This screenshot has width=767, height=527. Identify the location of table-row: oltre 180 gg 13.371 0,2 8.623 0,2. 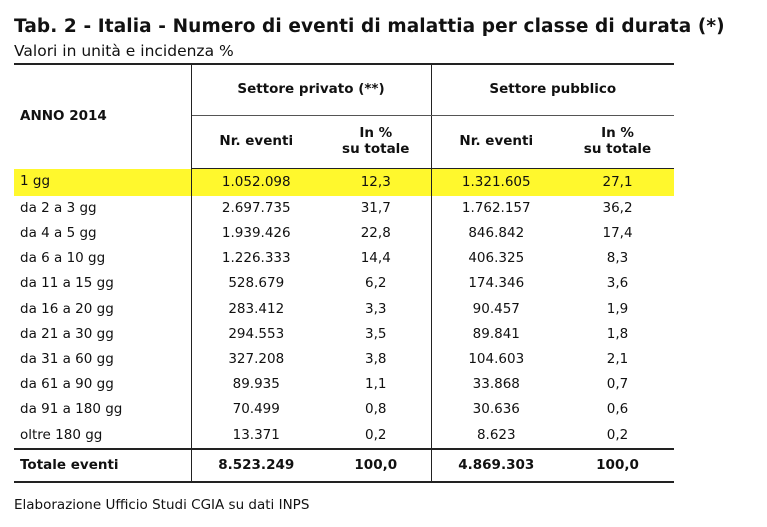
(344, 435).